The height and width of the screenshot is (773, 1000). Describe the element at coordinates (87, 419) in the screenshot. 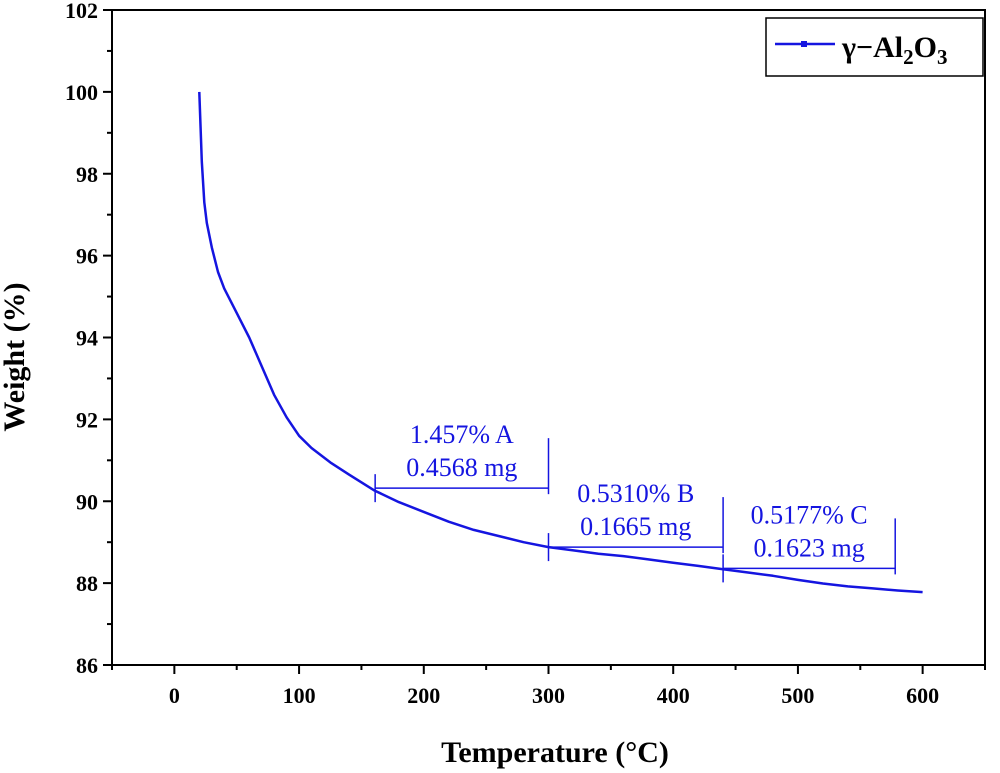

I see `y-tick-label: 92` at that location.